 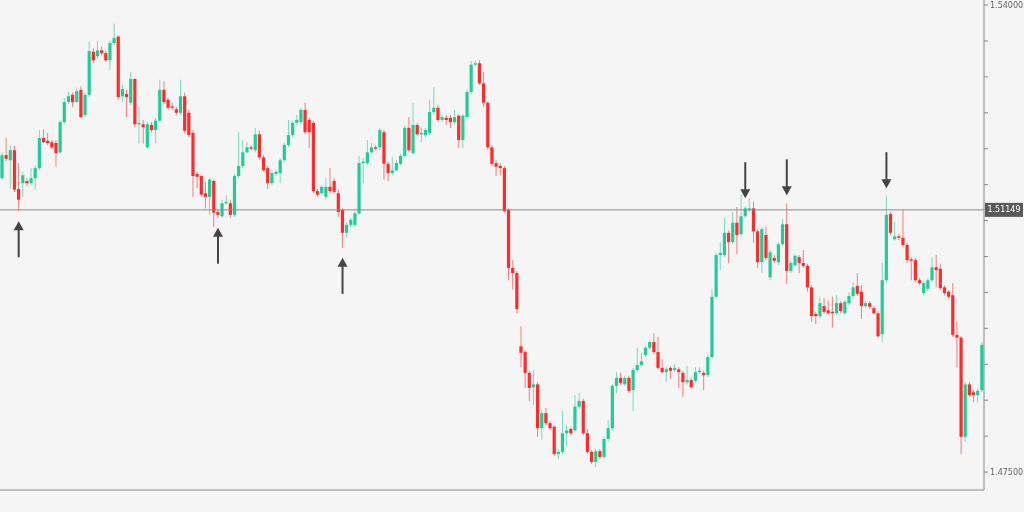 What do you see at coordinates (1007, 472) in the screenshot?
I see `y-tick-label: 1.47500` at bounding box center [1007, 472].